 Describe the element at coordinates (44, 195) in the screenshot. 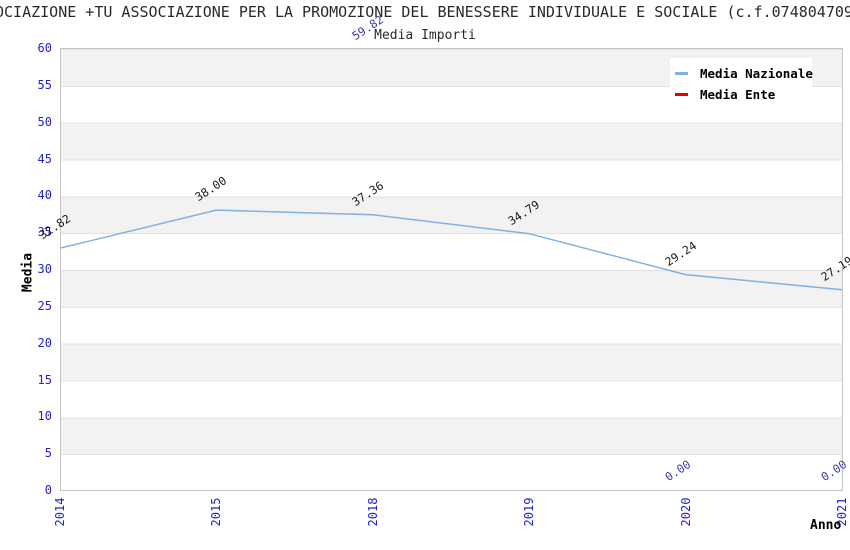

I see `y-tick-label: 40` at that location.